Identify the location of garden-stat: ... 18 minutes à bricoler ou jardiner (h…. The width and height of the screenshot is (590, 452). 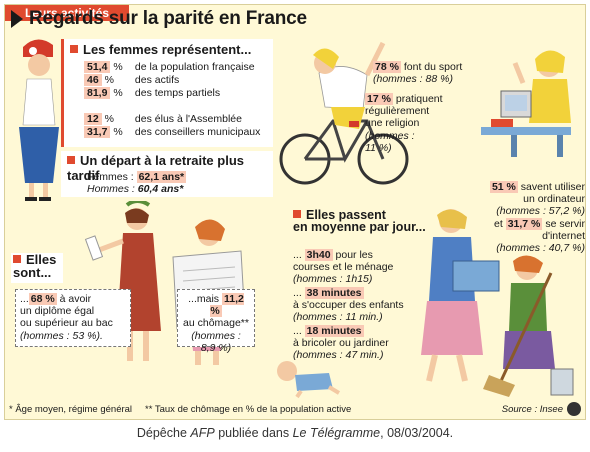
(341, 343).